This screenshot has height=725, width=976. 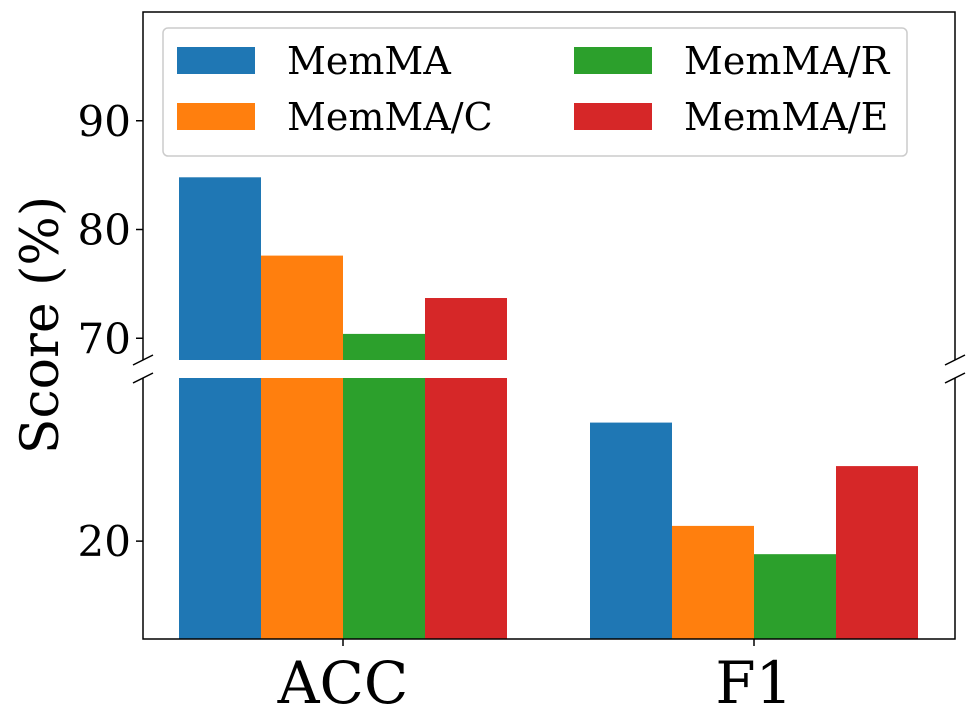 What do you see at coordinates (220, 508) in the screenshot?
I see `bar-memma-acc-lower` at bounding box center [220, 508].